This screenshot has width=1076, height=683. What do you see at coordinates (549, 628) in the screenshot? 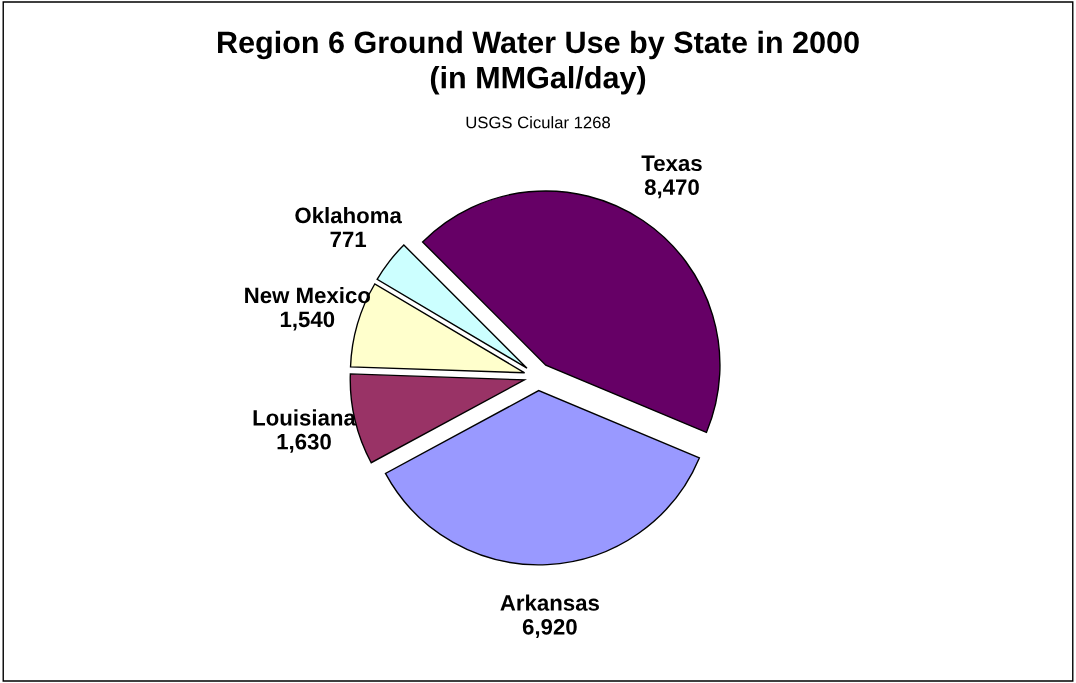
I see `data-label: 6,920` at bounding box center [549, 628].